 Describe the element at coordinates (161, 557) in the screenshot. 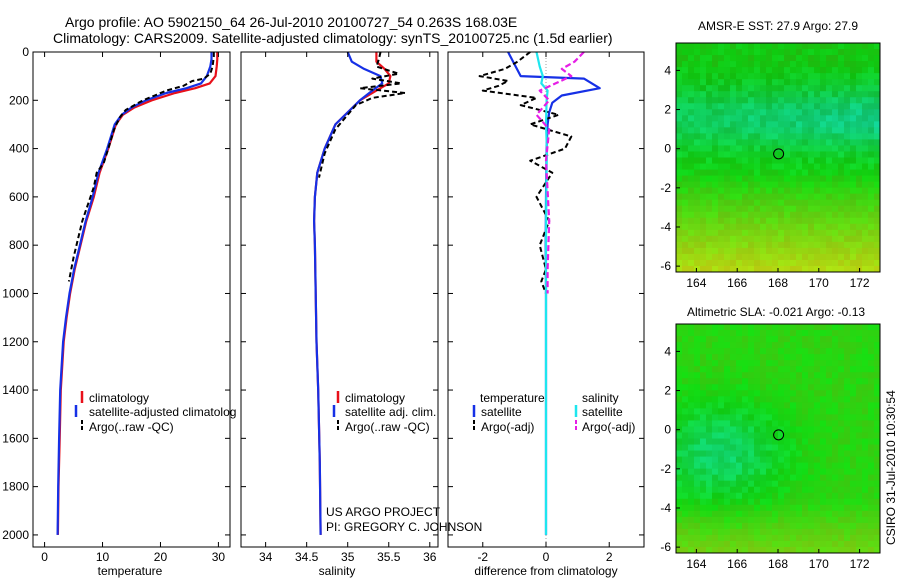

I see `xtick-label: 20` at that location.